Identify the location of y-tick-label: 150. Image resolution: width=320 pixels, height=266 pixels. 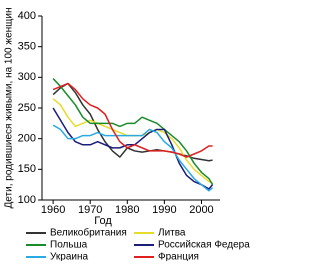
(27, 169).